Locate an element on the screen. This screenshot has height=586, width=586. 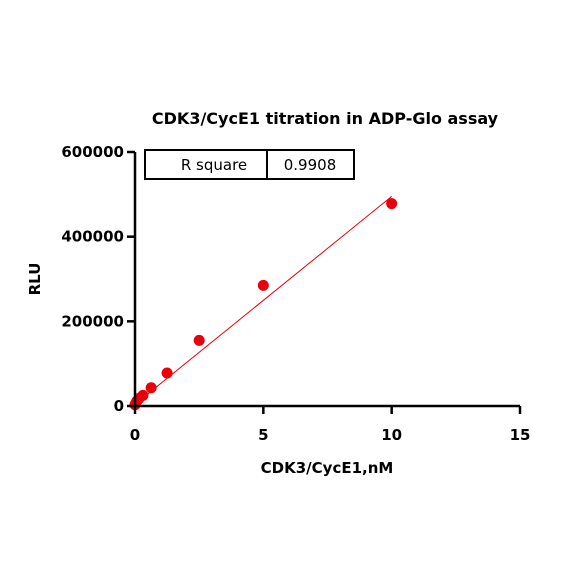
y-tick-label: 600000 is located at coordinates (92, 152).